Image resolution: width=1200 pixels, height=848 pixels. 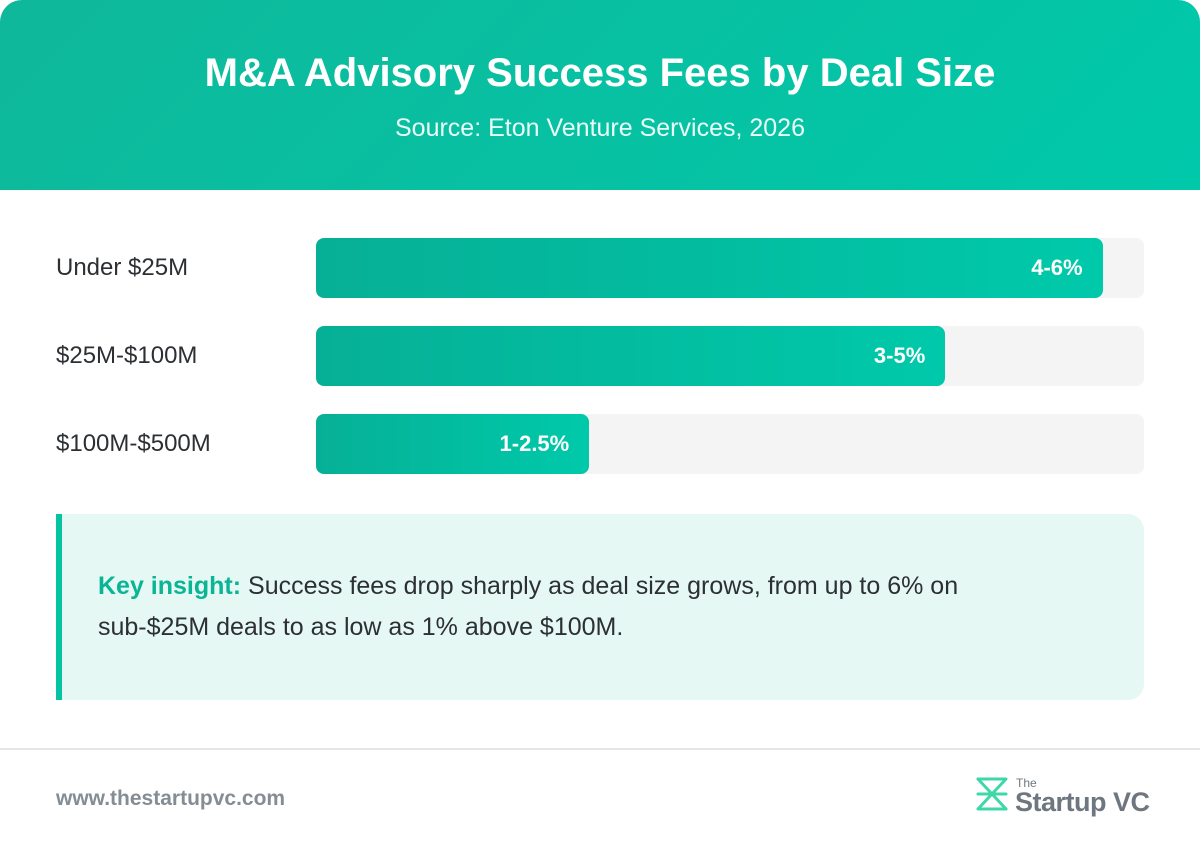 I want to click on startupvc-logo-icon, so click(x=992, y=796).